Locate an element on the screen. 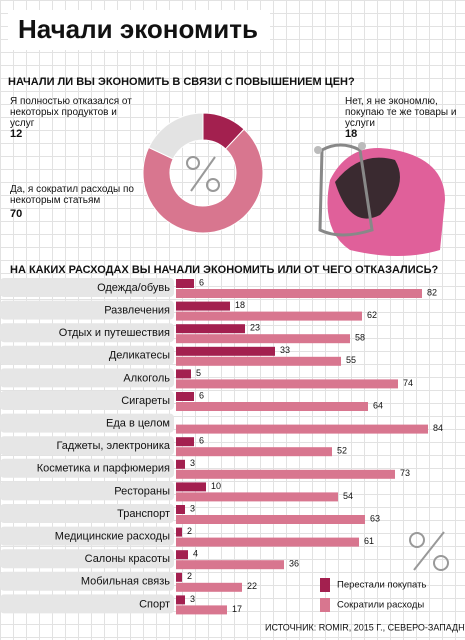 The width and height of the screenshot is (465, 640). value-label: 58 is located at coordinates (360, 338).